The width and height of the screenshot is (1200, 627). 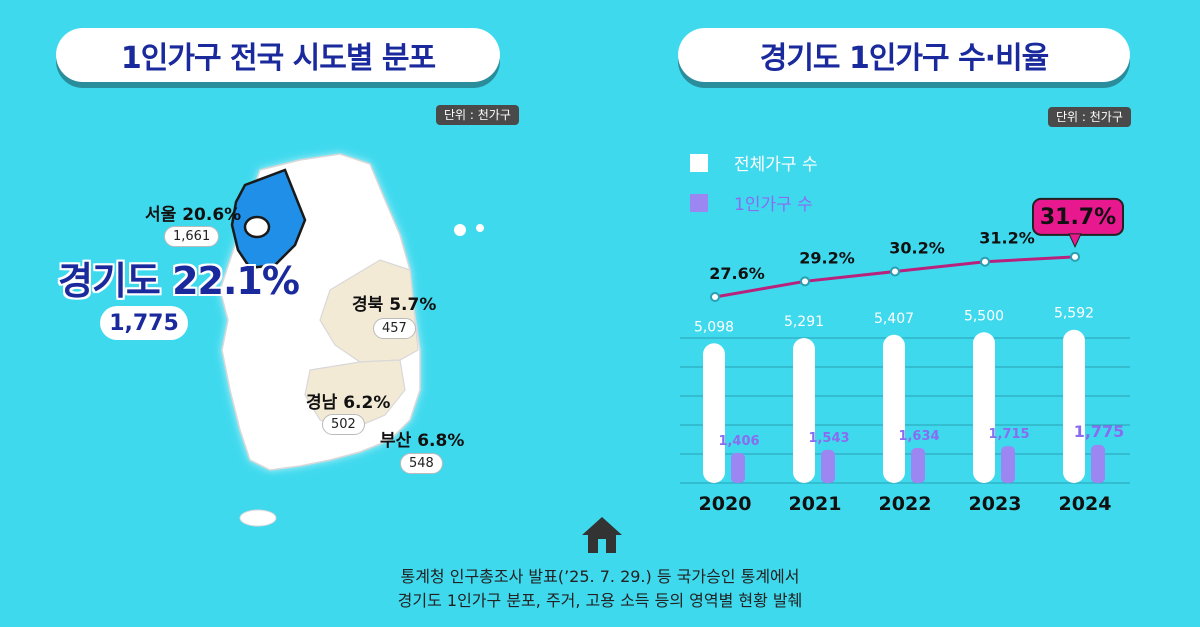 What do you see at coordinates (1089, 117) in the screenshot?
I see `chart-unit-badge: 단위 : 천가구` at bounding box center [1089, 117].